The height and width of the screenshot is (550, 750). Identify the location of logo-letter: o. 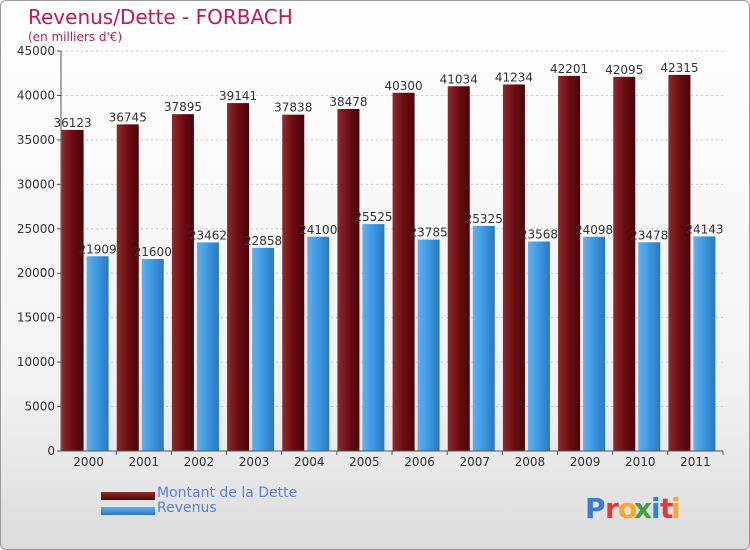
(627, 508).